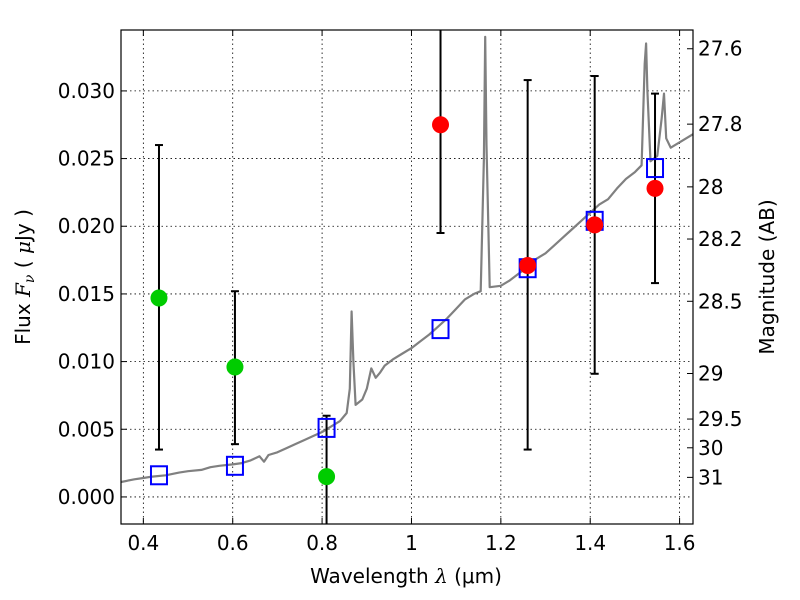 The width and height of the screenshot is (800, 600). What do you see at coordinates (86, 294) in the screenshot?
I see `y-tick-label: 0.015` at bounding box center [86, 294].